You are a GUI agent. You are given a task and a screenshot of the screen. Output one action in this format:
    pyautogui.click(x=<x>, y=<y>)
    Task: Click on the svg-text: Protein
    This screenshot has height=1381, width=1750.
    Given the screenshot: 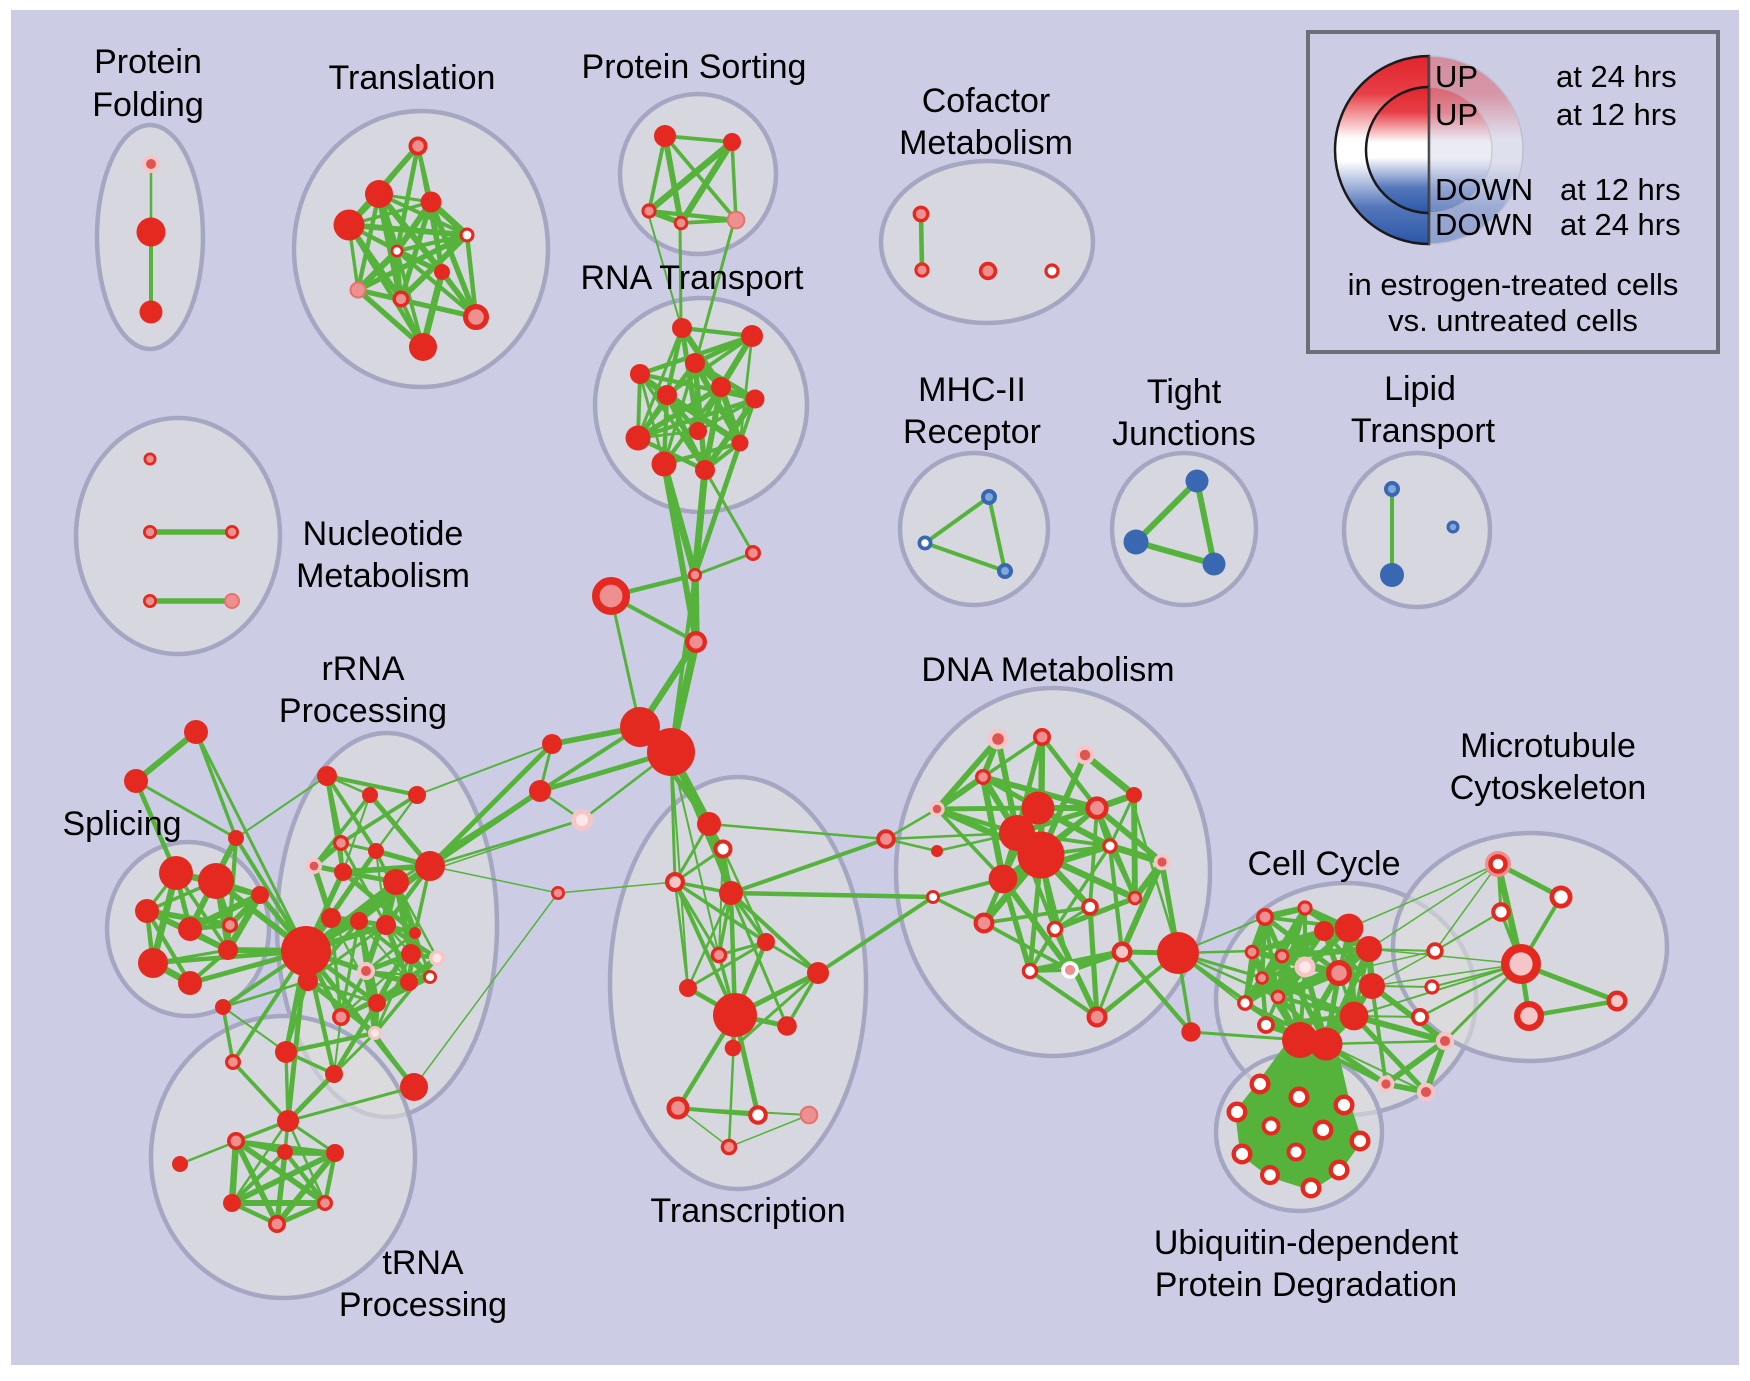 What is the action you would take?
    pyautogui.click(x=148, y=62)
    